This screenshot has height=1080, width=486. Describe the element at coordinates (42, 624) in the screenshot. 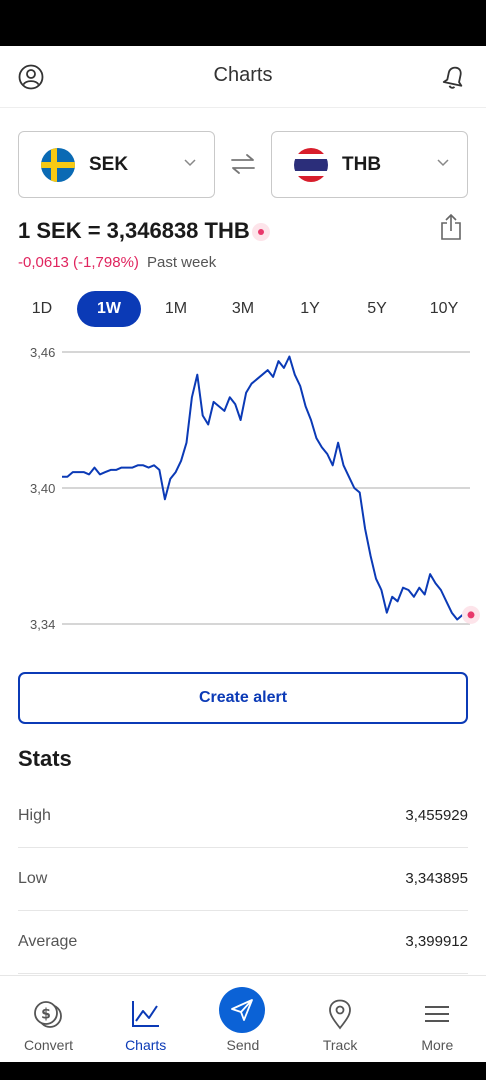

I see `y-tick-label: 3,34` at that location.